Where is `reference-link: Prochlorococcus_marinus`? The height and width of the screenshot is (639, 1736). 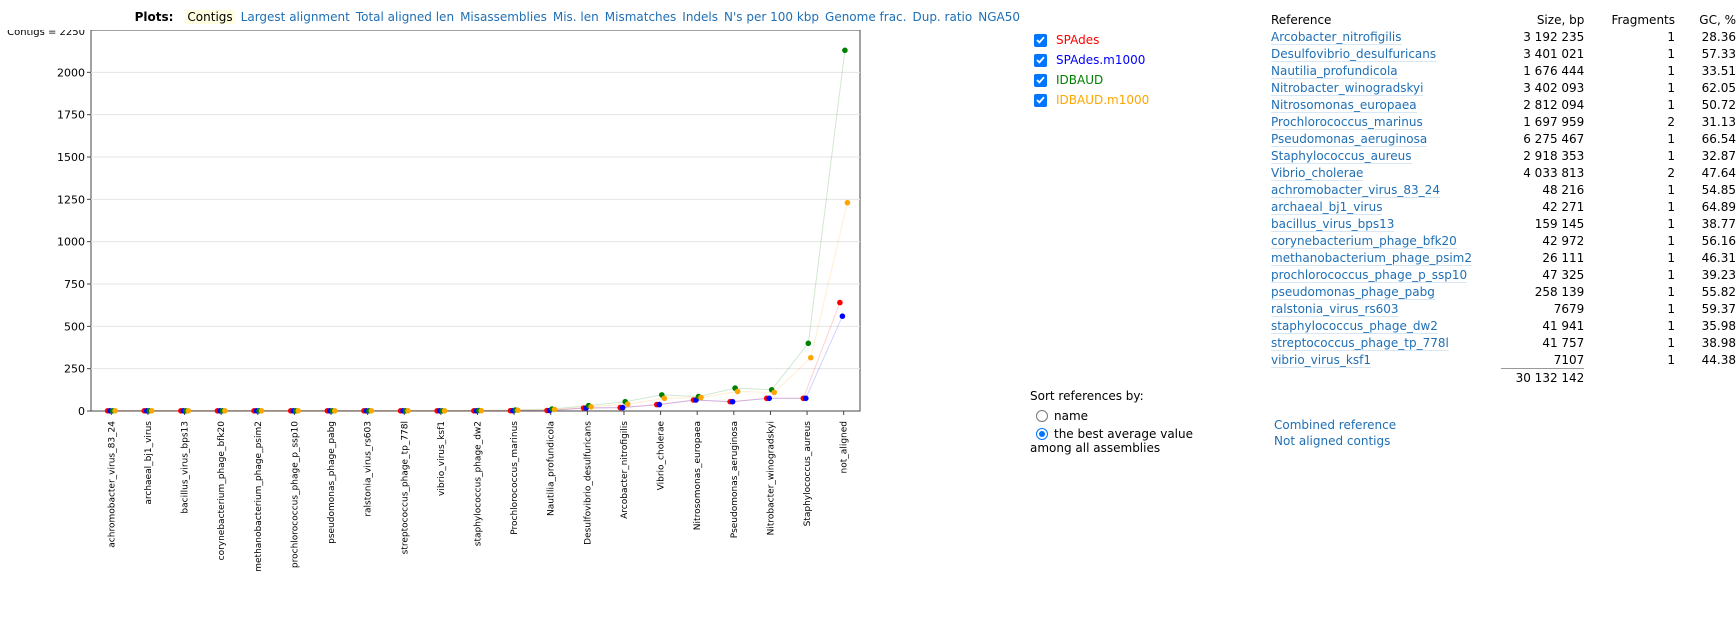 reference-link: Prochlorococcus_marinus is located at coordinates (1347, 122).